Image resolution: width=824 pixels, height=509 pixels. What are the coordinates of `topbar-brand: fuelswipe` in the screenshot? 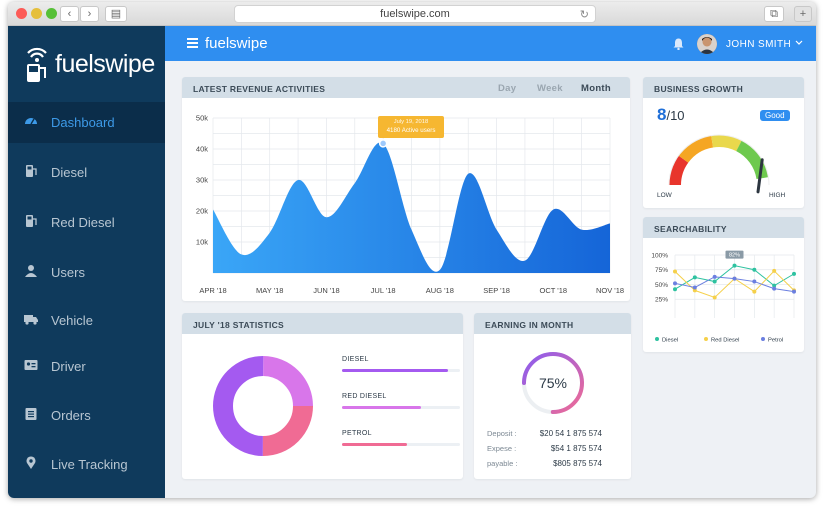 It's located at (236, 43).